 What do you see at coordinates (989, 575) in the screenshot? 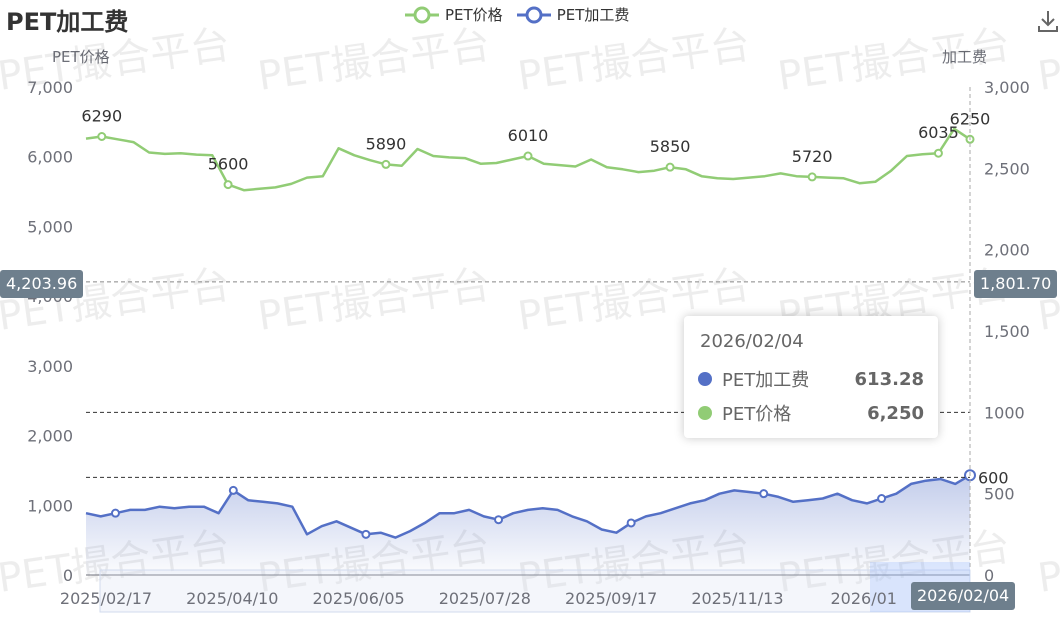
I see `y-right-tick-label: 0` at bounding box center [989, 575].